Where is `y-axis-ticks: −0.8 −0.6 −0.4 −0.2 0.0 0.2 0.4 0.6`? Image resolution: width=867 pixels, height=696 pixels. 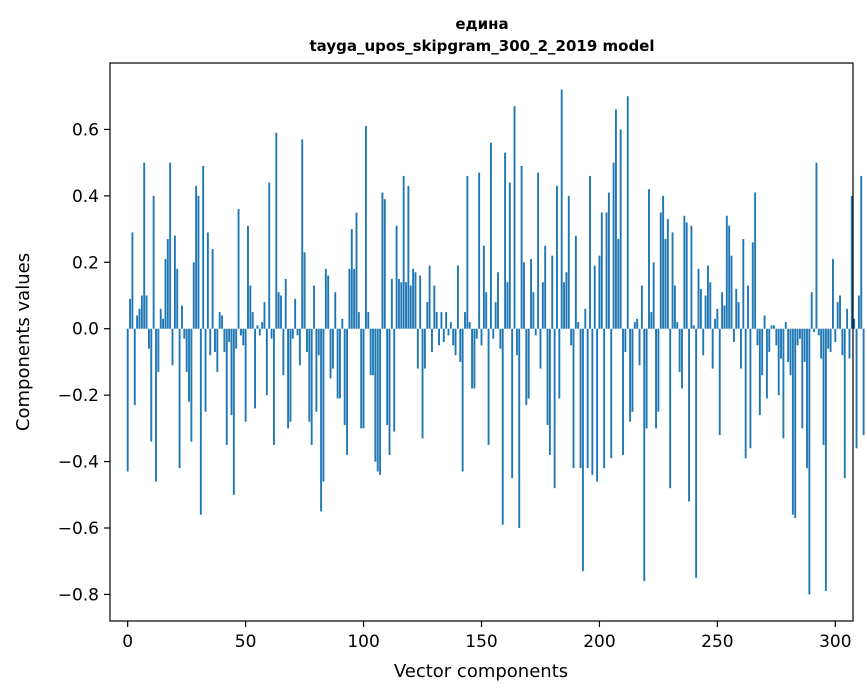
y-axis-ticks: −0.8 −0.6 −0.4 −0.2 0.0 0.2 0.4 0.6 is located at coordinates (84, 362).